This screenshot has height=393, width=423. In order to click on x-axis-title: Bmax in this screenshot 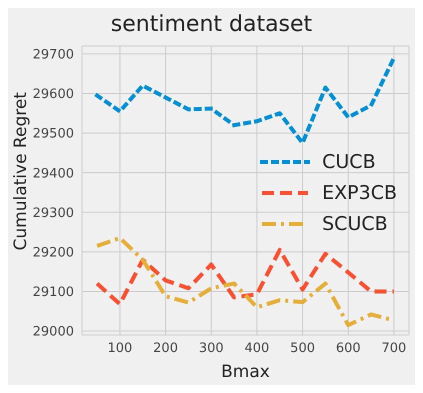, I will do `click(245, 372)`.